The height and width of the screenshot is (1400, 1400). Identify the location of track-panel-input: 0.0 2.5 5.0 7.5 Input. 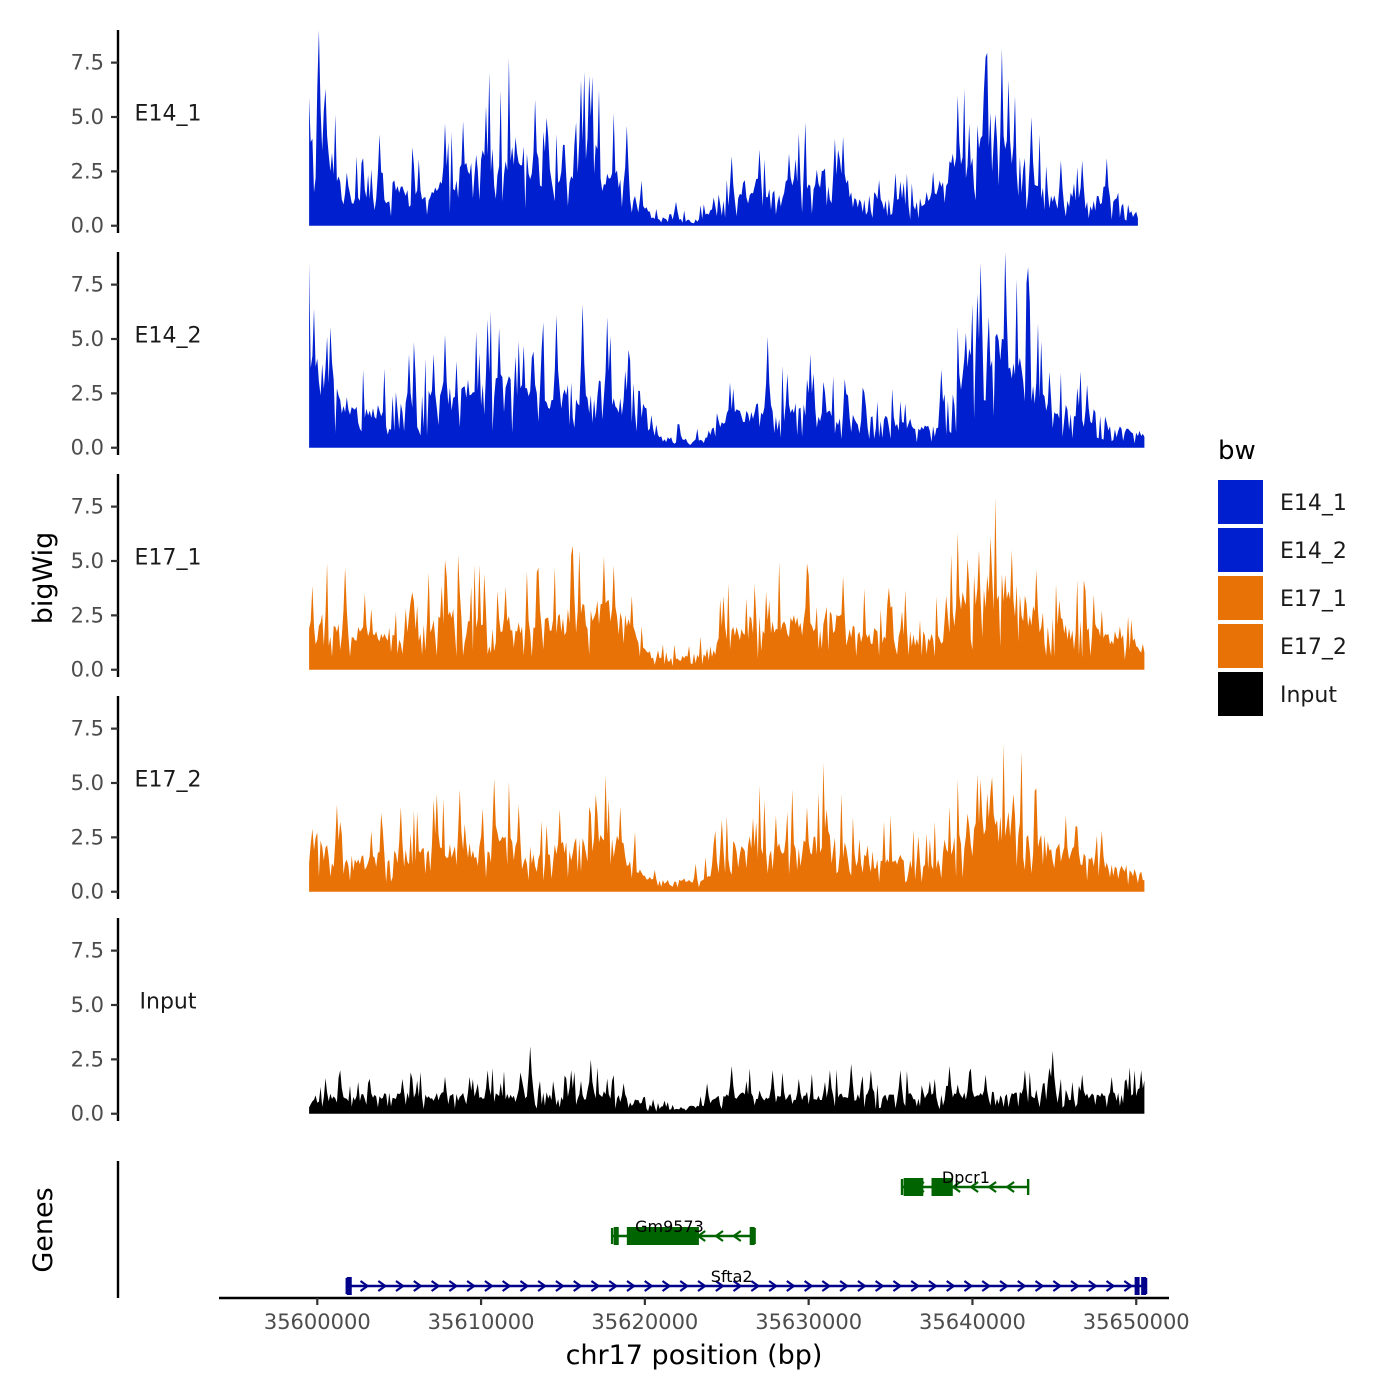
(608, 1022).